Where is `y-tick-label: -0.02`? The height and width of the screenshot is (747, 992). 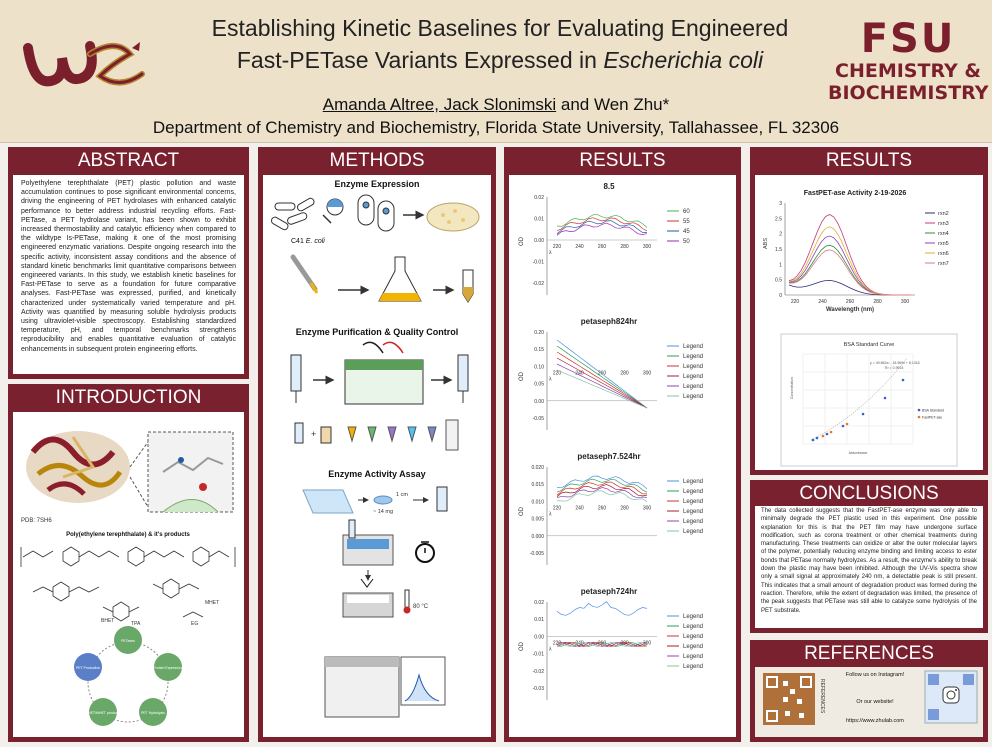
y-tick-label: -0.02 is located at coordinates (539, 284).